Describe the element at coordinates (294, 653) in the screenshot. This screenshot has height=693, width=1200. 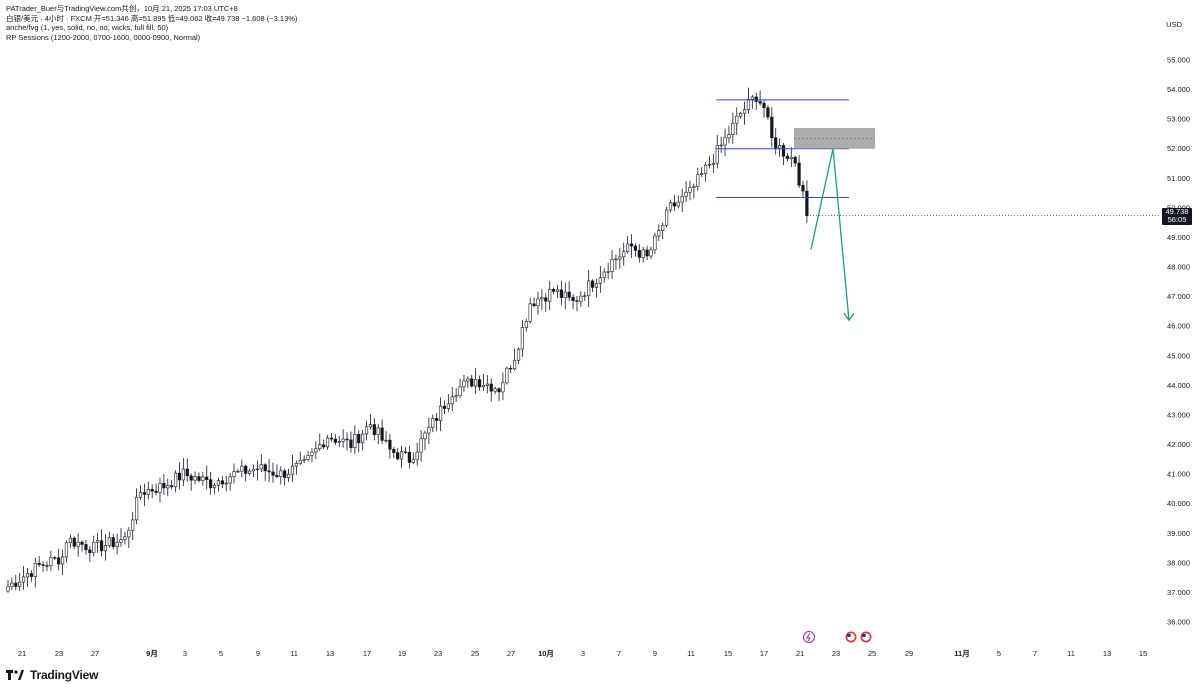
I see `x-tick-label: 11` at that location.